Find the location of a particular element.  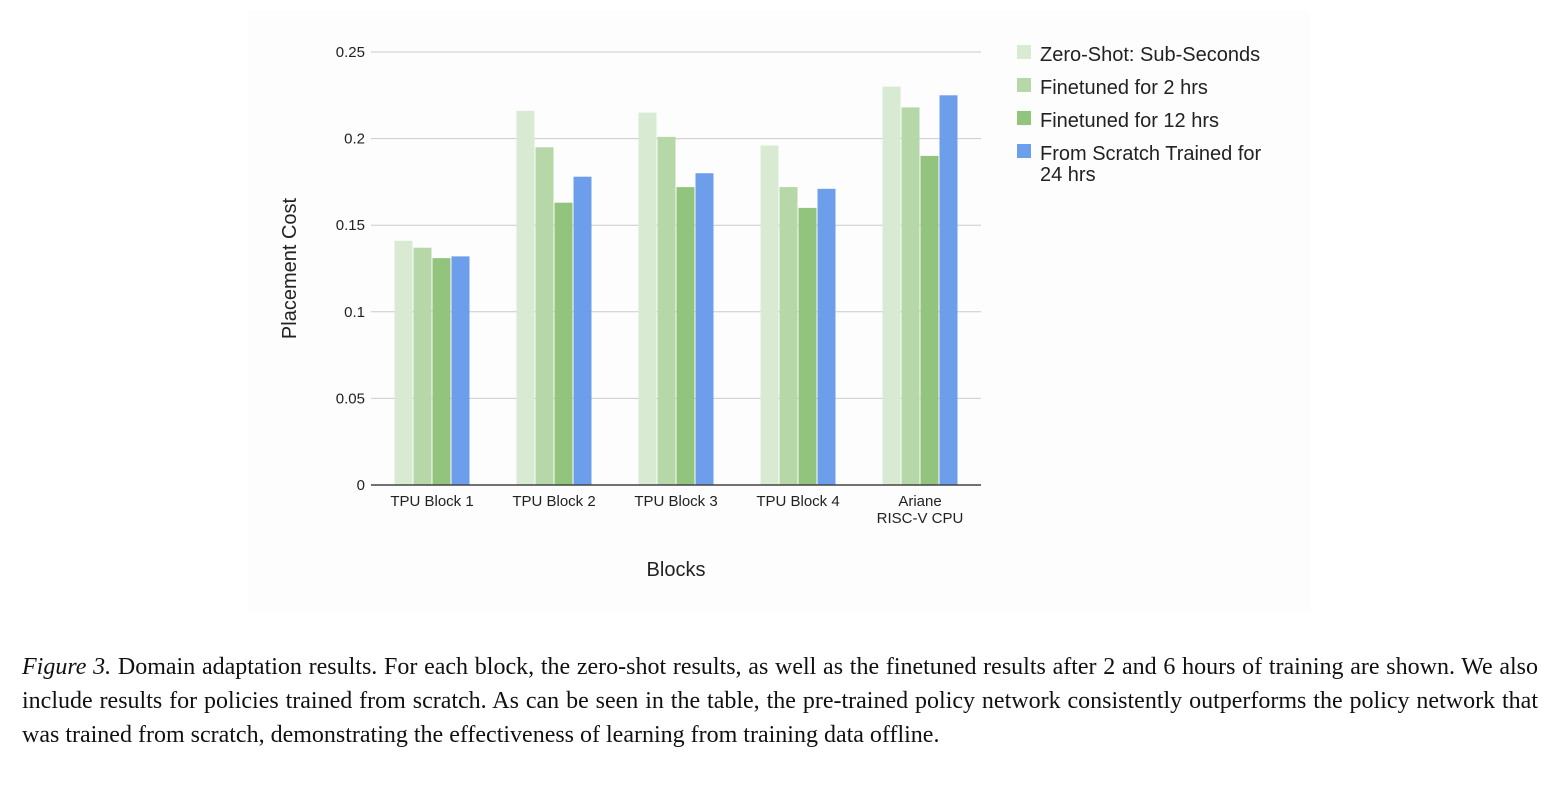

x-tick-label: RISC-V CPU is located at coordinates (920, 518).